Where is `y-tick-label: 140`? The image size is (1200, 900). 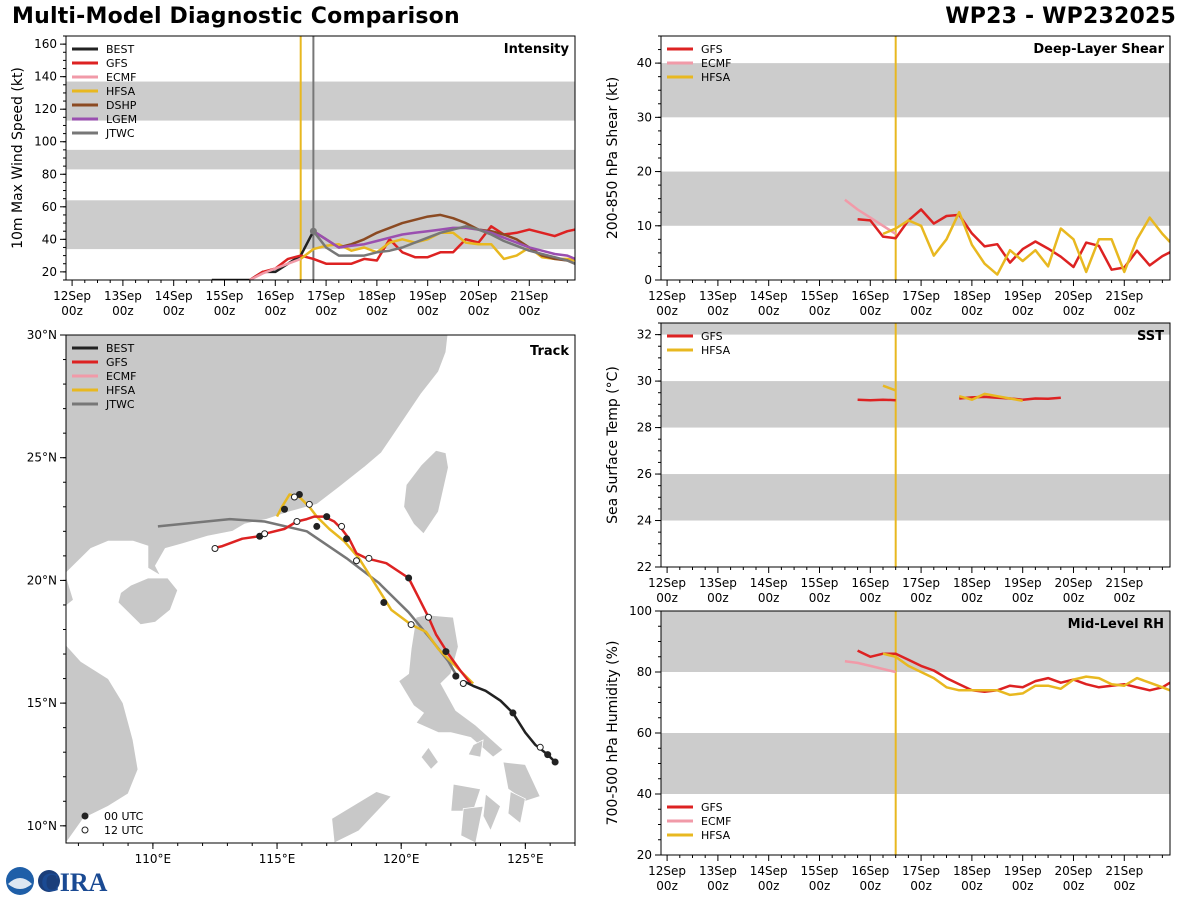
y-tick-label: 140 is located at coordinates (45, 77).